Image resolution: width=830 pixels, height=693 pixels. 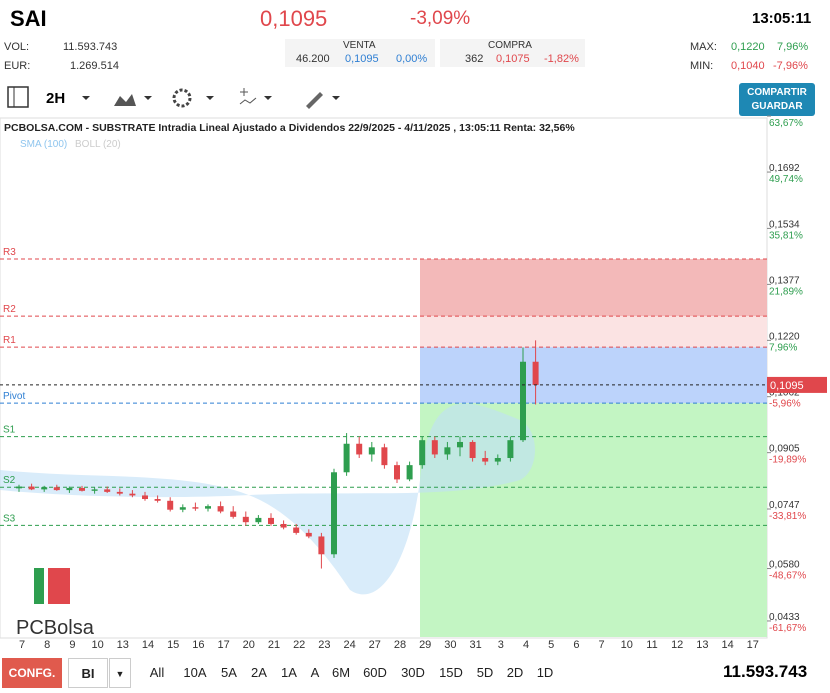 I want to click on x-tick-label: 12, so click(x=677, y=645).